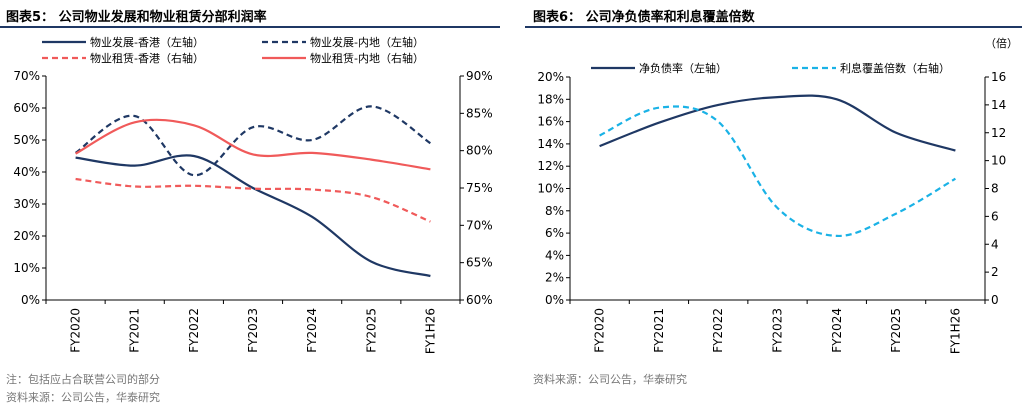 This screenshot has height=405, width=1030. I want to click on legend-label: 物业发展-内地（左轴）, so click(367, 42).